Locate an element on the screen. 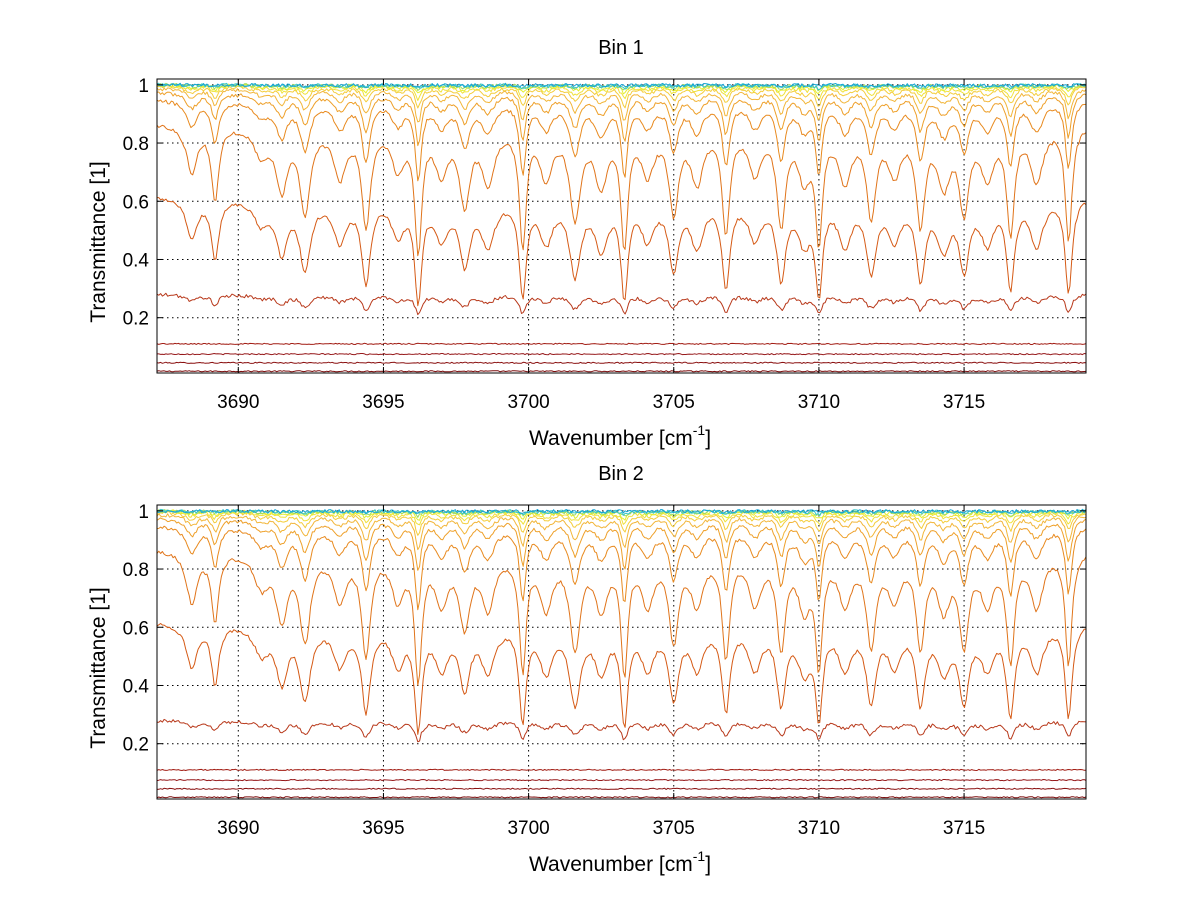  chart-title: Bin 2 is located at coordinates (621, 474).